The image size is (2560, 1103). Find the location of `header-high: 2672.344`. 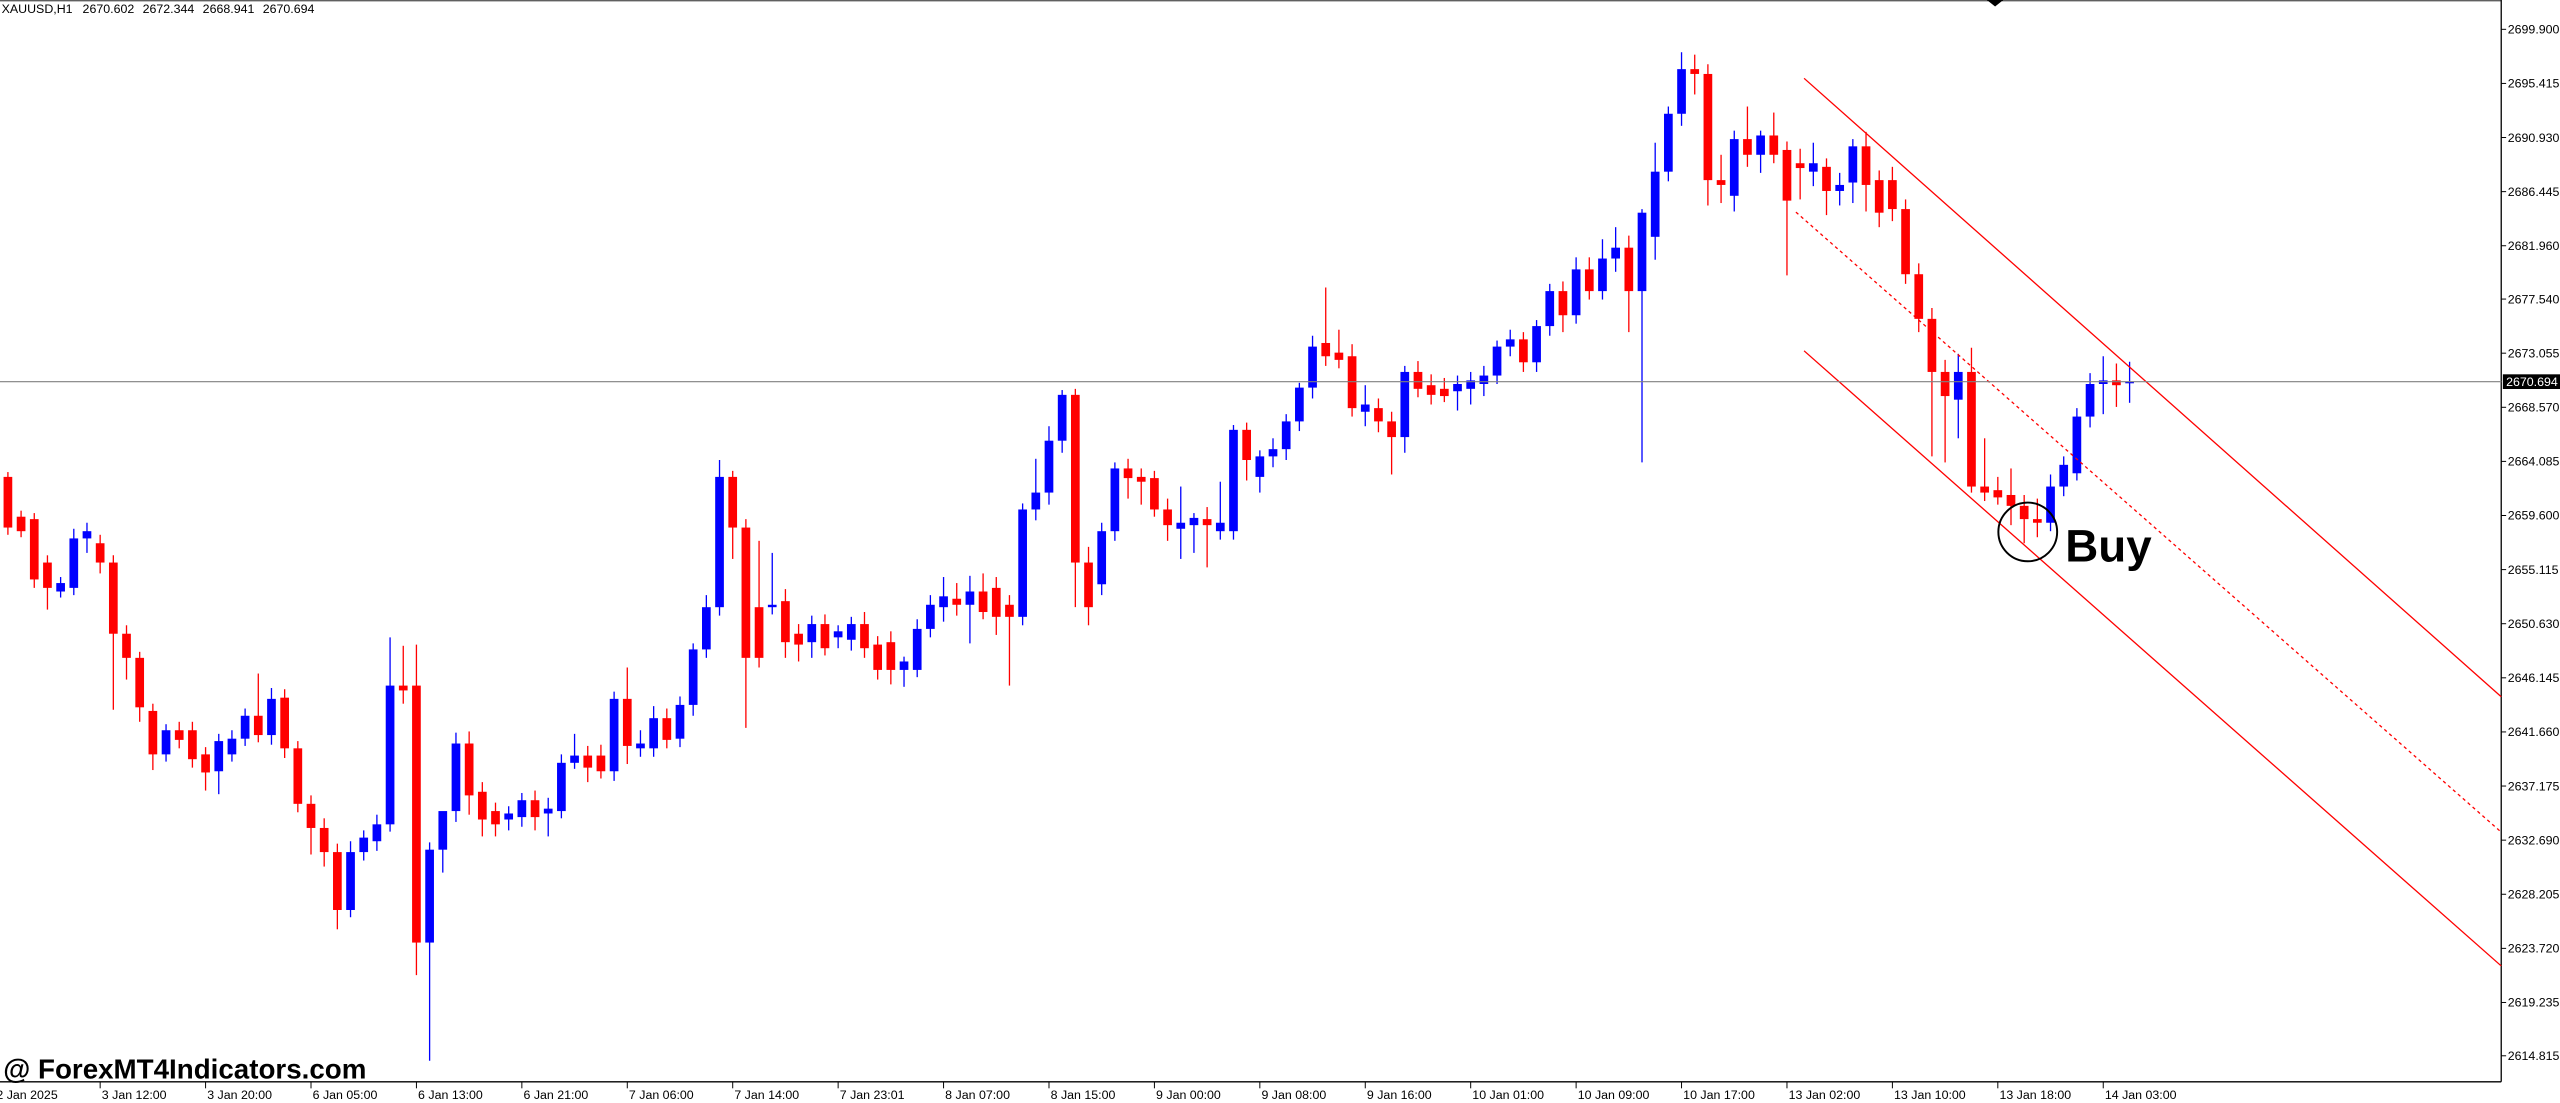

header-high: 2672.344 is located at coordinates (169, 9).